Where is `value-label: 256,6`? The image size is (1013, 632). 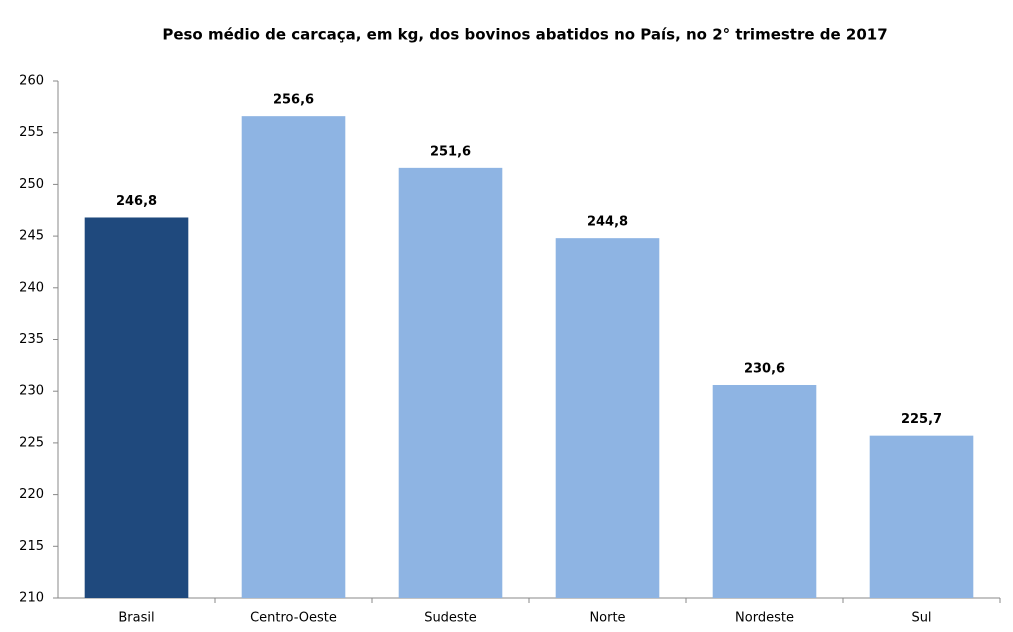 value-label: 256,6 is located at coordinates (293, 100).